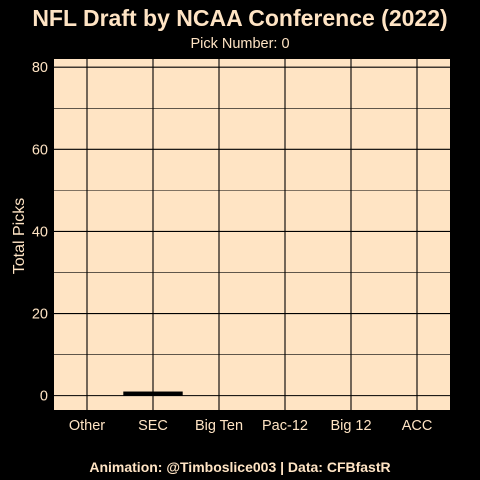 This screenshot has width=480, height=480. I want to click on y-tick-labels: 0 20 40 60 80, so click(40, 232).